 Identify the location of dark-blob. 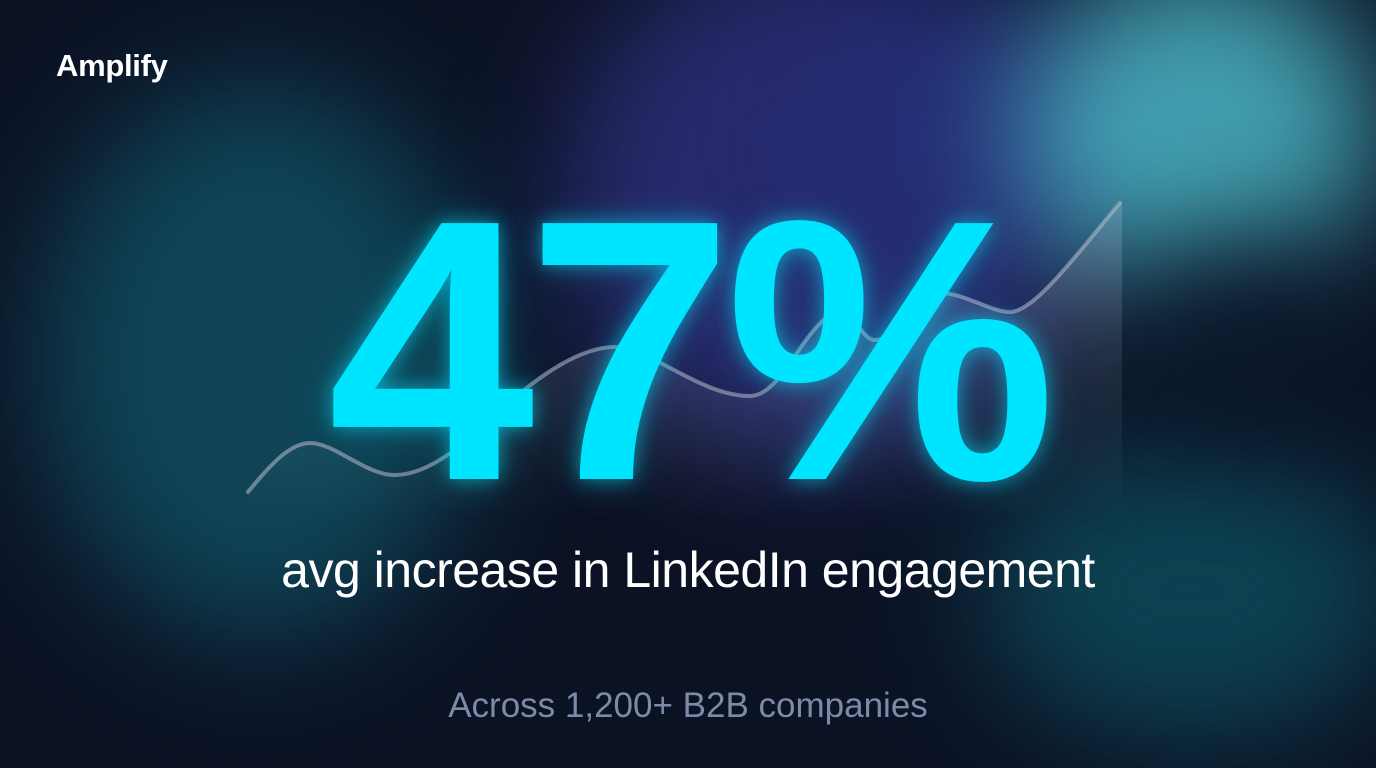
(1248, 340).